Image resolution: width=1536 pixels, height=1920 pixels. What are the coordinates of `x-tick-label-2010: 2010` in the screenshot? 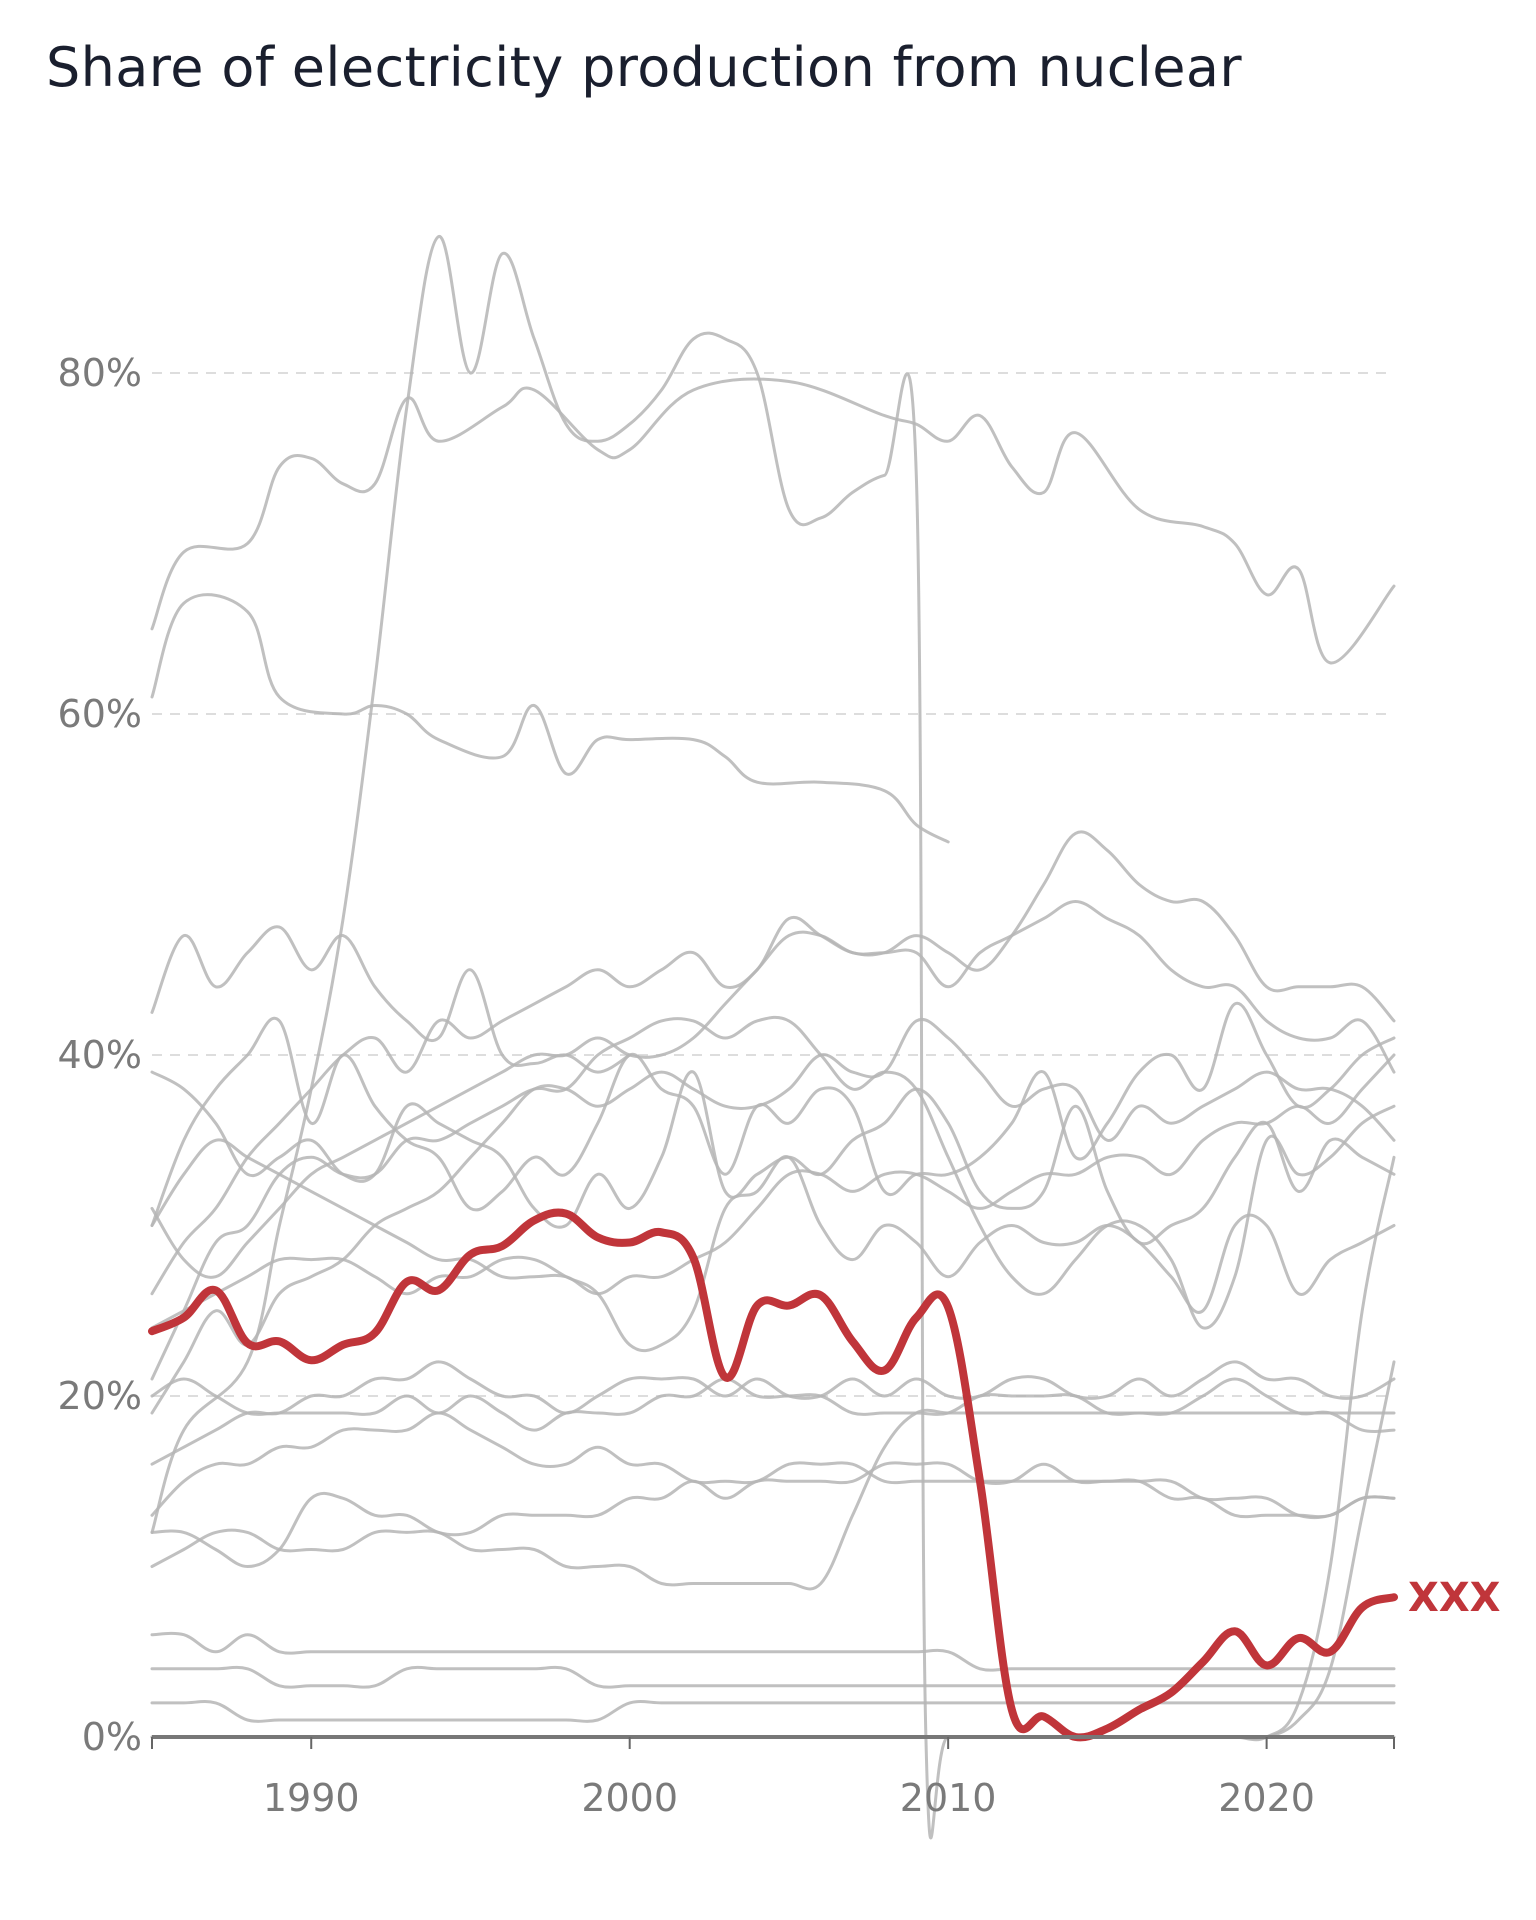 It's located at (948, 1798).